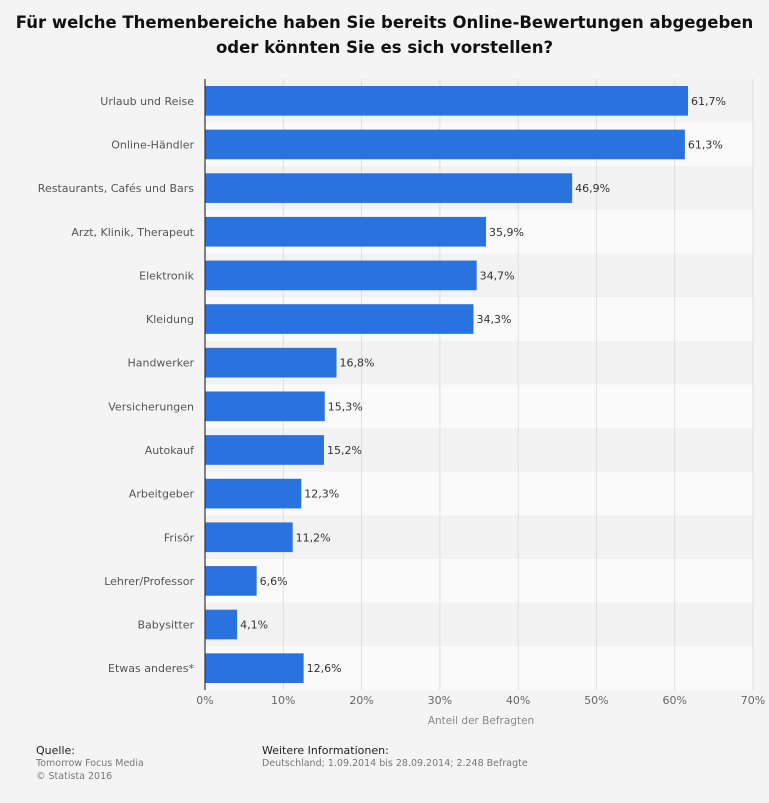 The image size is (769, 803). What do you see at coordinates (592, 188) in the screenshot?
I see `value-label: 46,9%` at bounding box center [592, 188].